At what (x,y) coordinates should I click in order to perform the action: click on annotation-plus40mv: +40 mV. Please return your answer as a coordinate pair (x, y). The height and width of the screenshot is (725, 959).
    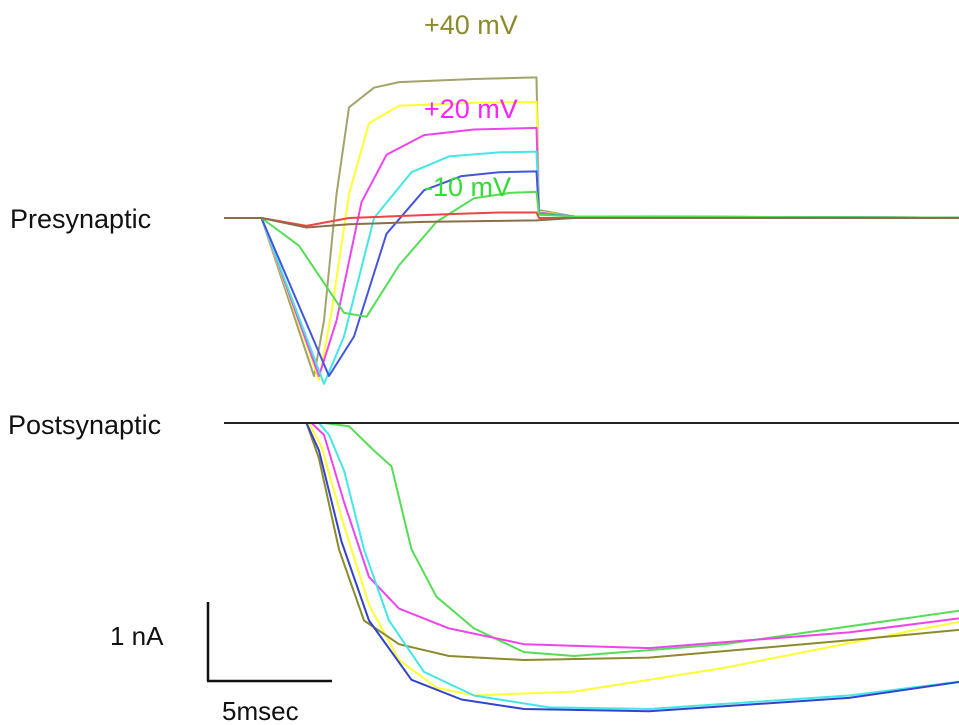
    Looking at the image, I should click on (471, 25).